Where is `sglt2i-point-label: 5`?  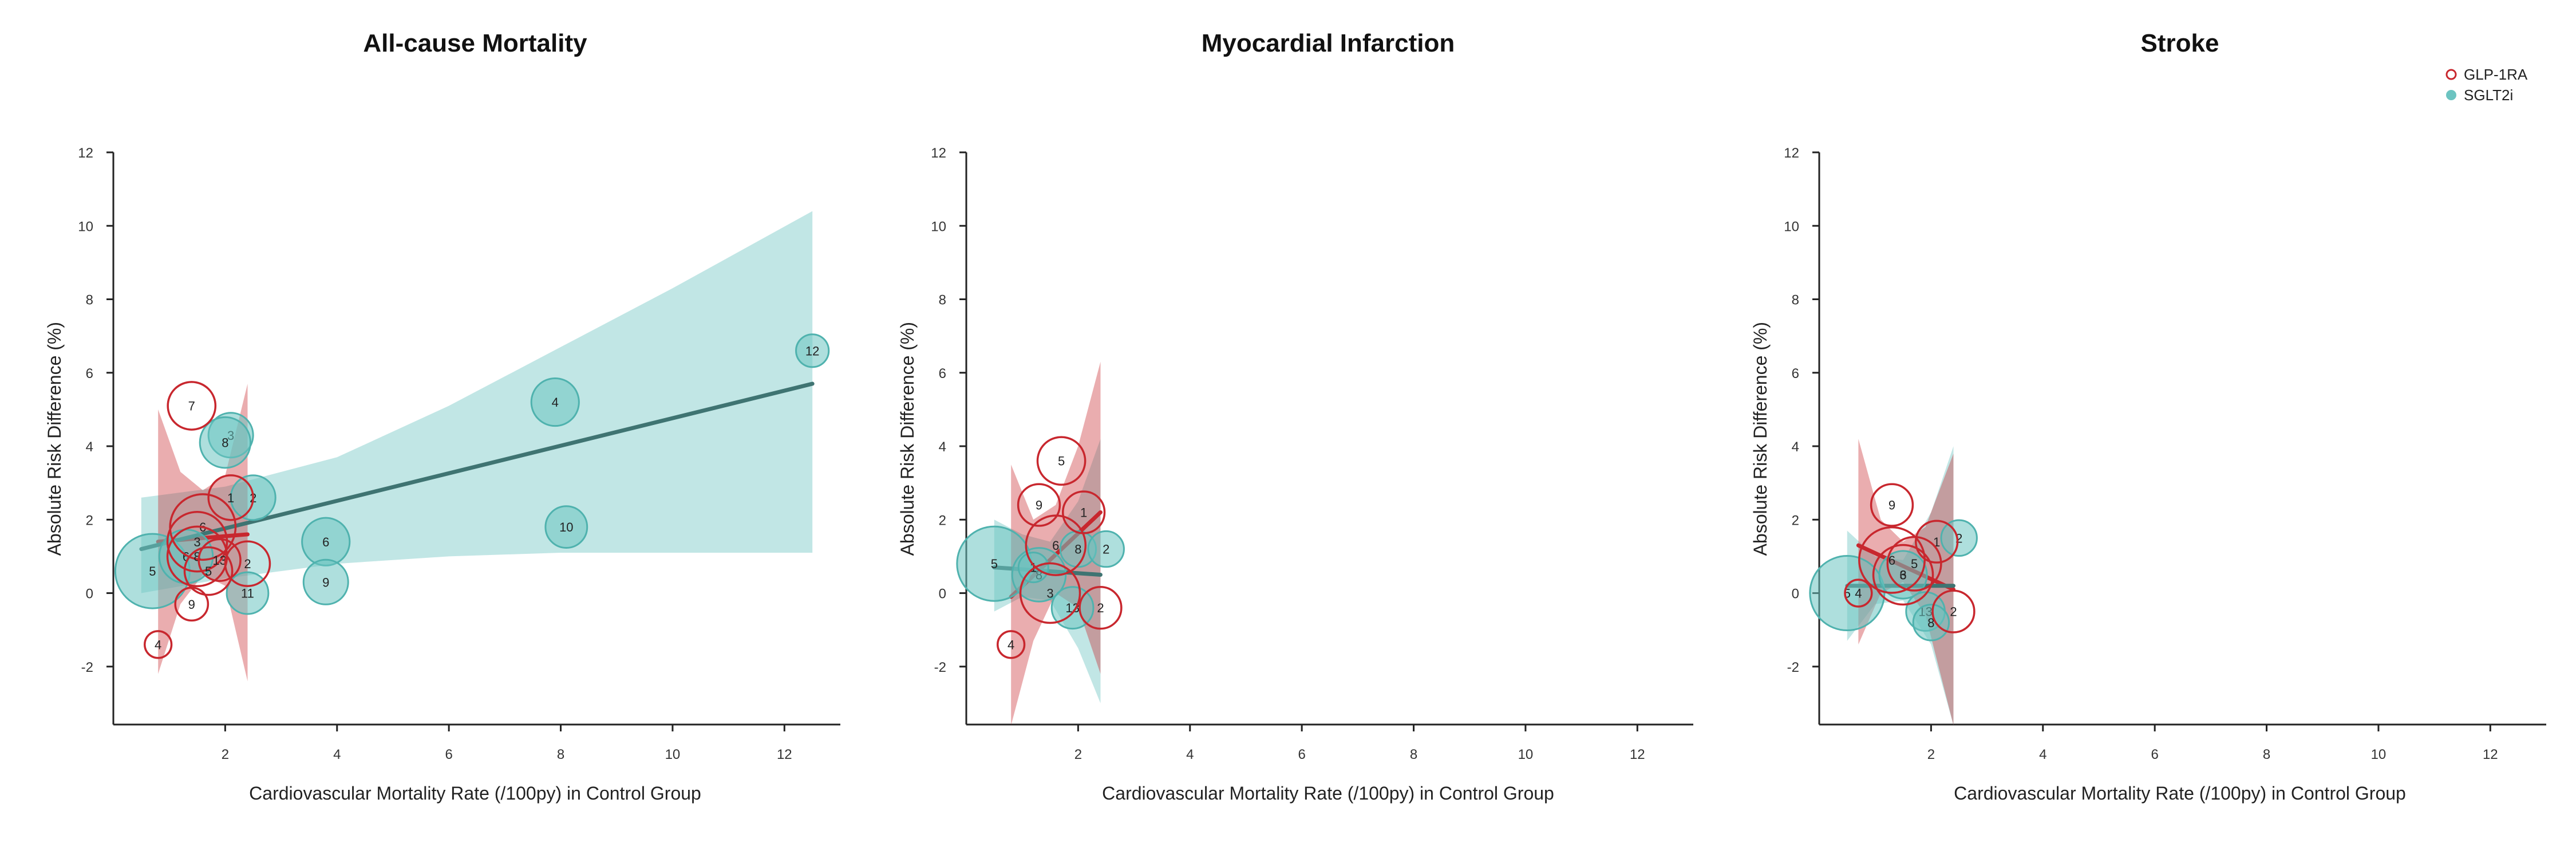 sglt2i-point-label: 5 is located at coordinates (994, 564).